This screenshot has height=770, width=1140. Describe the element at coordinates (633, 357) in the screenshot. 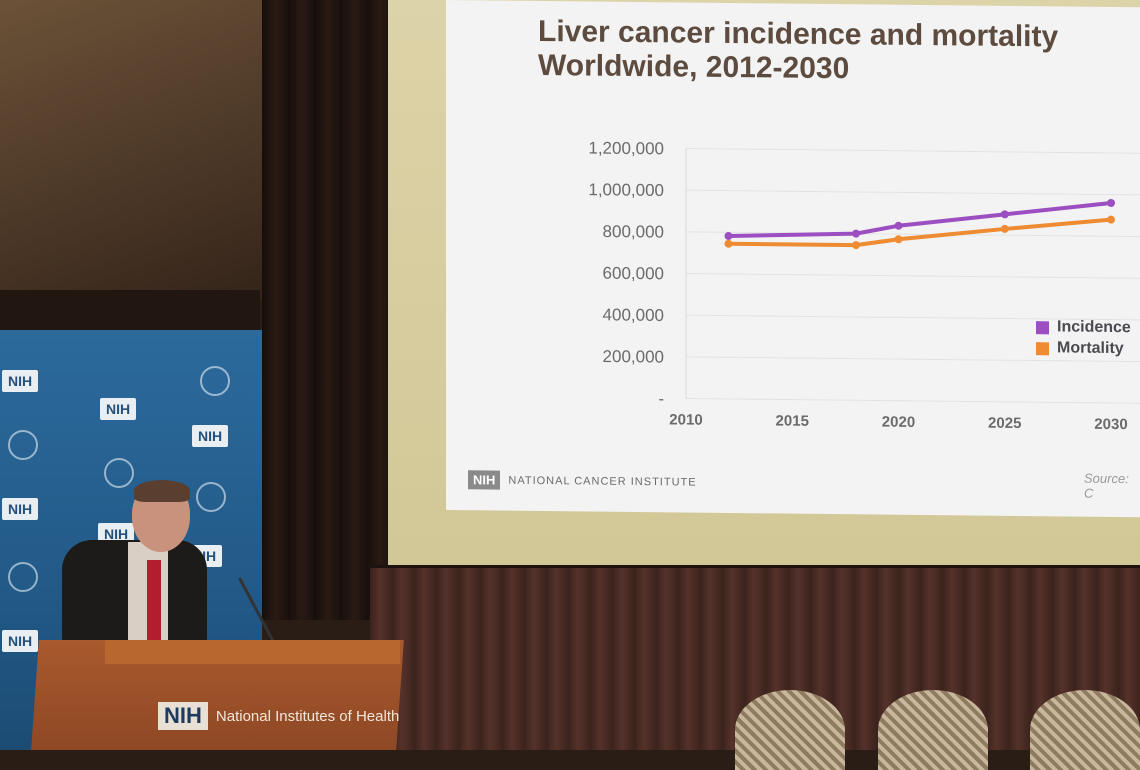

I see `y-tick-label: 200,000` at that location.